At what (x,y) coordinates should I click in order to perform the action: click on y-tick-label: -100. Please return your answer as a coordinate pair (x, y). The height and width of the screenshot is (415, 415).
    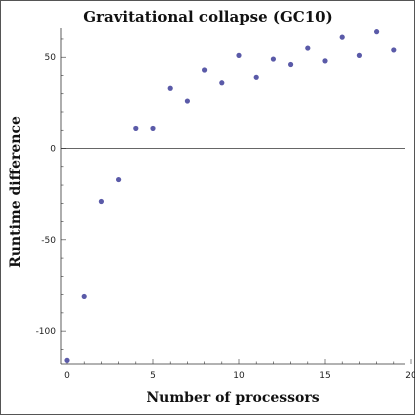
    Looking at the image, I should click on (46, 332).